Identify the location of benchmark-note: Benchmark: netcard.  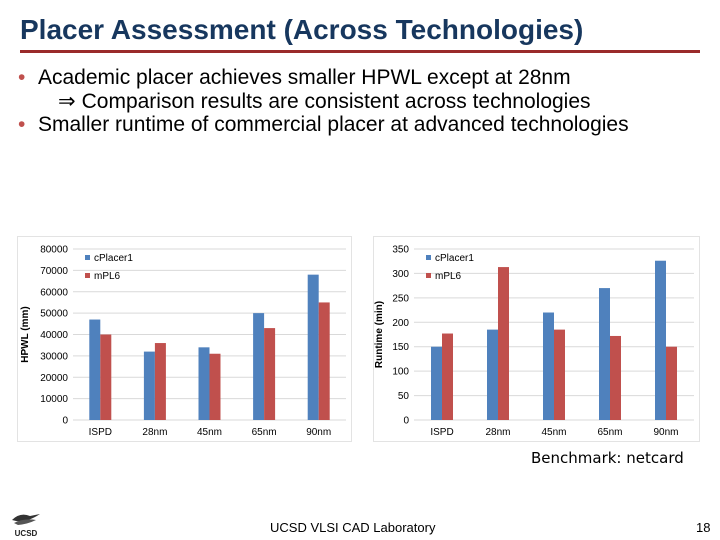
(607, 458).